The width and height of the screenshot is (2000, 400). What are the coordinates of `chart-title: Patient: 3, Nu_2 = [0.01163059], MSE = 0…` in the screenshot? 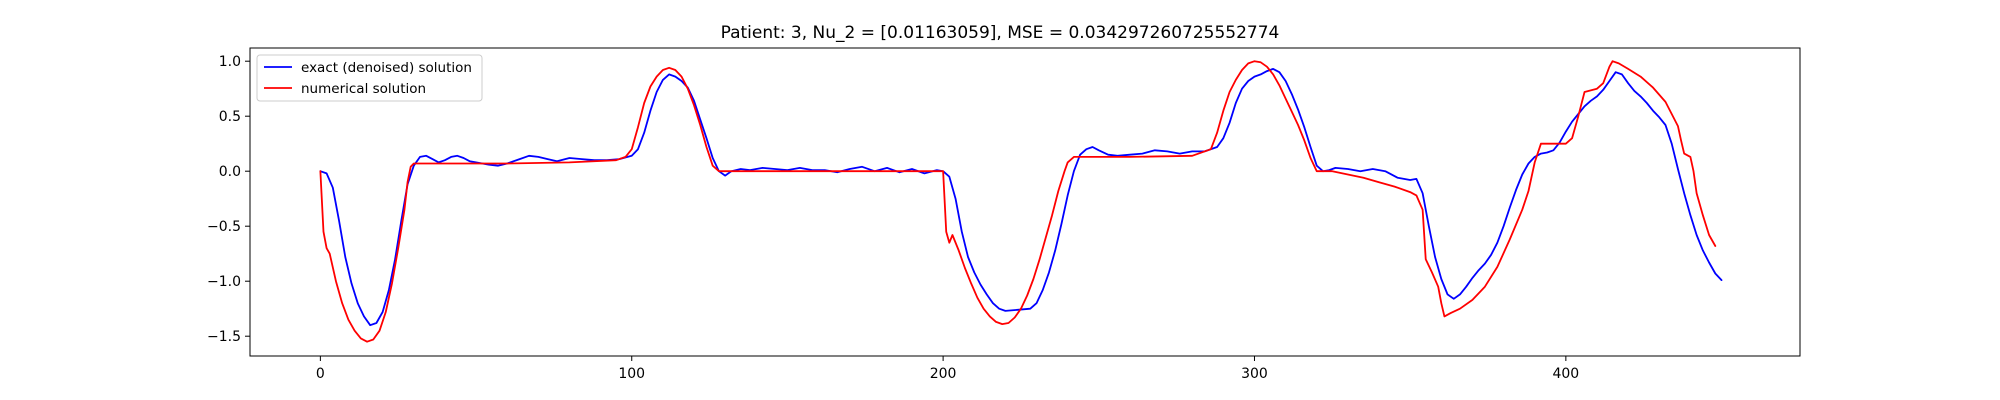 It's located at (1000, 33).